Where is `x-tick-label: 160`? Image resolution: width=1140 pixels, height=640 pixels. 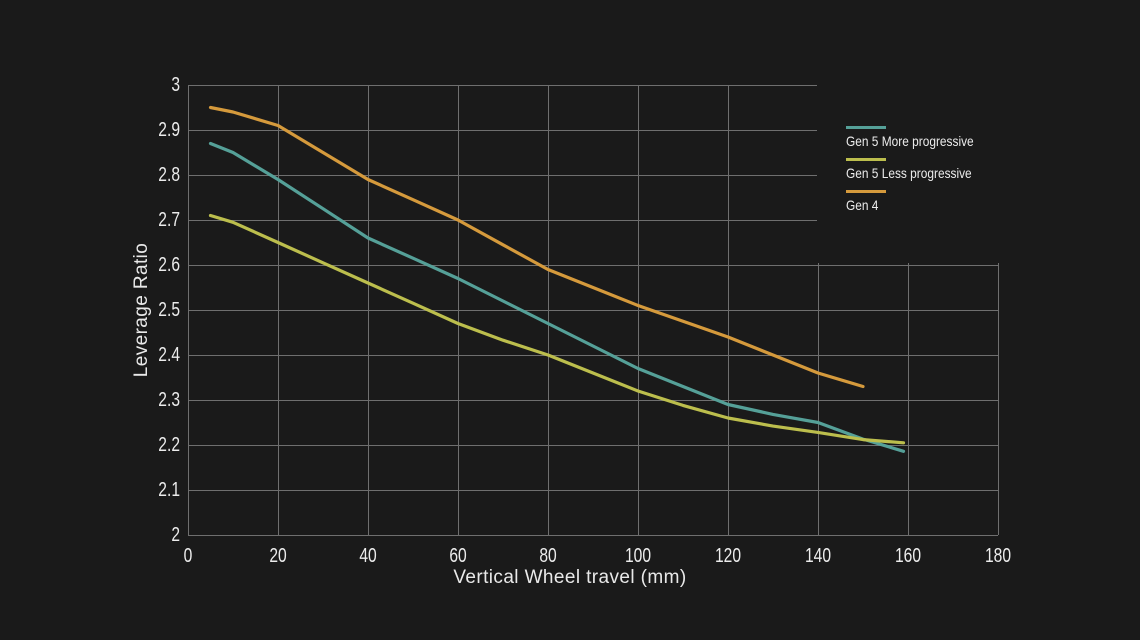
x-tick-label: 160 is located at coordinates (908, 556).